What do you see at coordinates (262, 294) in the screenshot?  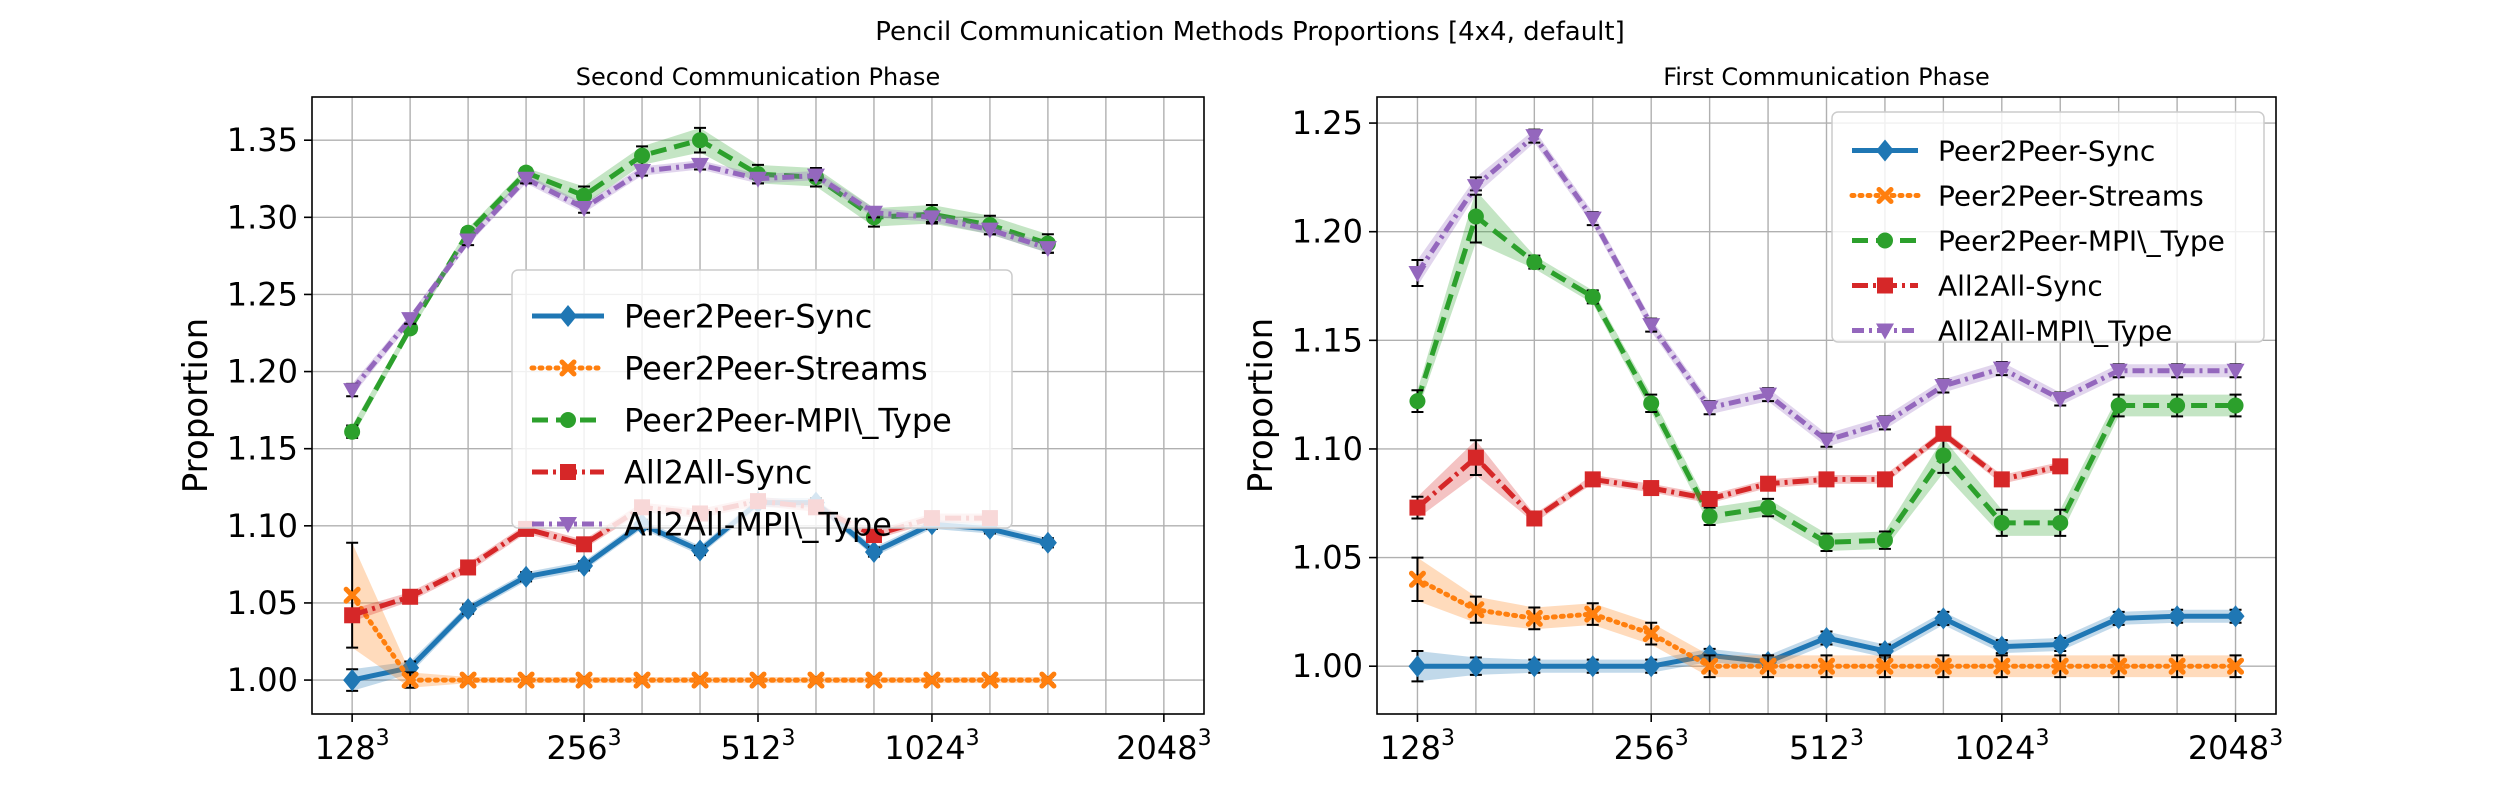 I see `y-tick-label: 1.25` at bounding box center [262, 294].